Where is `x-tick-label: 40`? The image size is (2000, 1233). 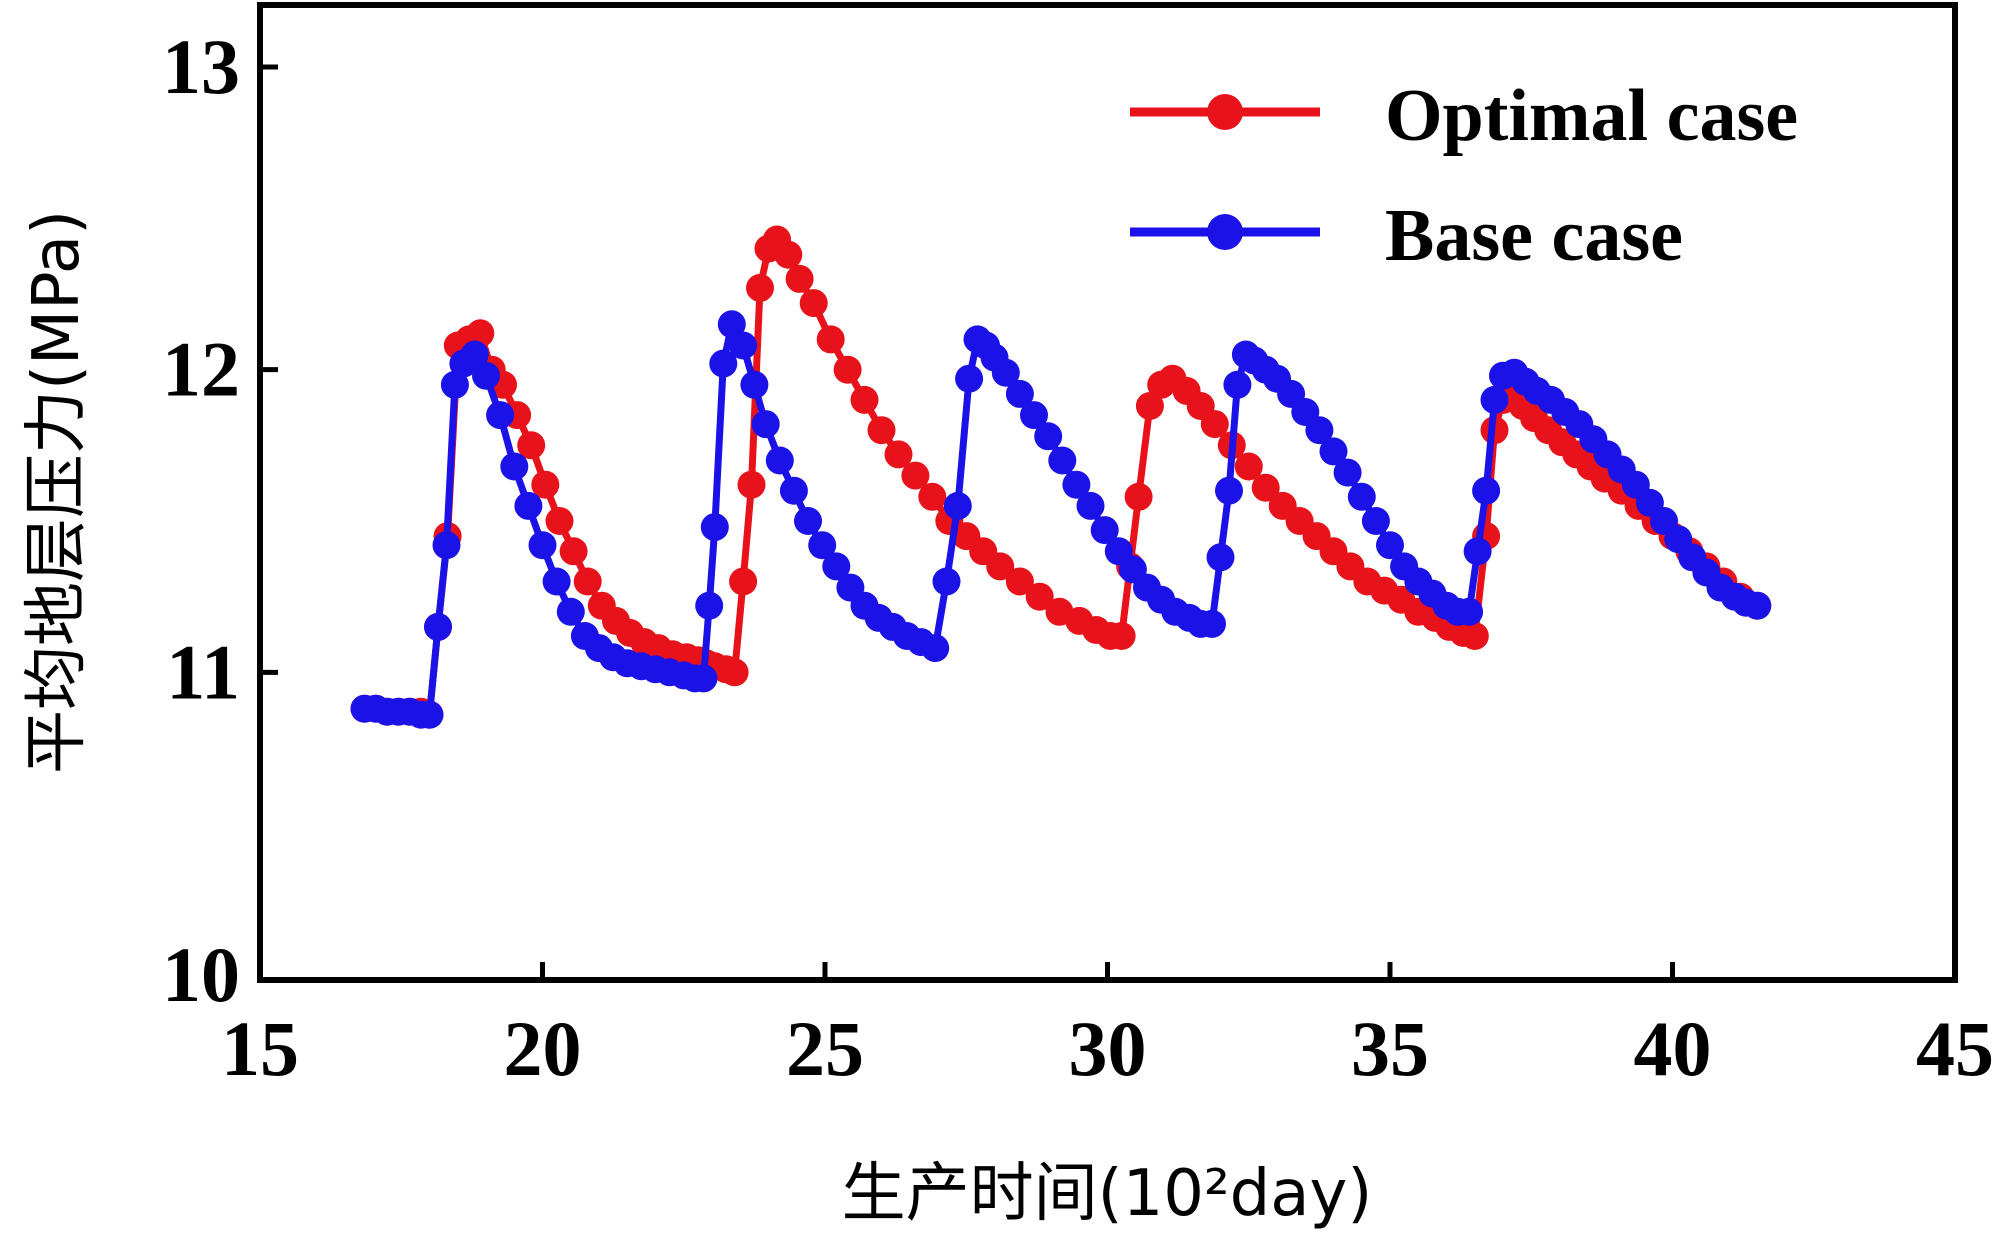 x-tick-label: 40 is located at coordinates (1673, 1048).